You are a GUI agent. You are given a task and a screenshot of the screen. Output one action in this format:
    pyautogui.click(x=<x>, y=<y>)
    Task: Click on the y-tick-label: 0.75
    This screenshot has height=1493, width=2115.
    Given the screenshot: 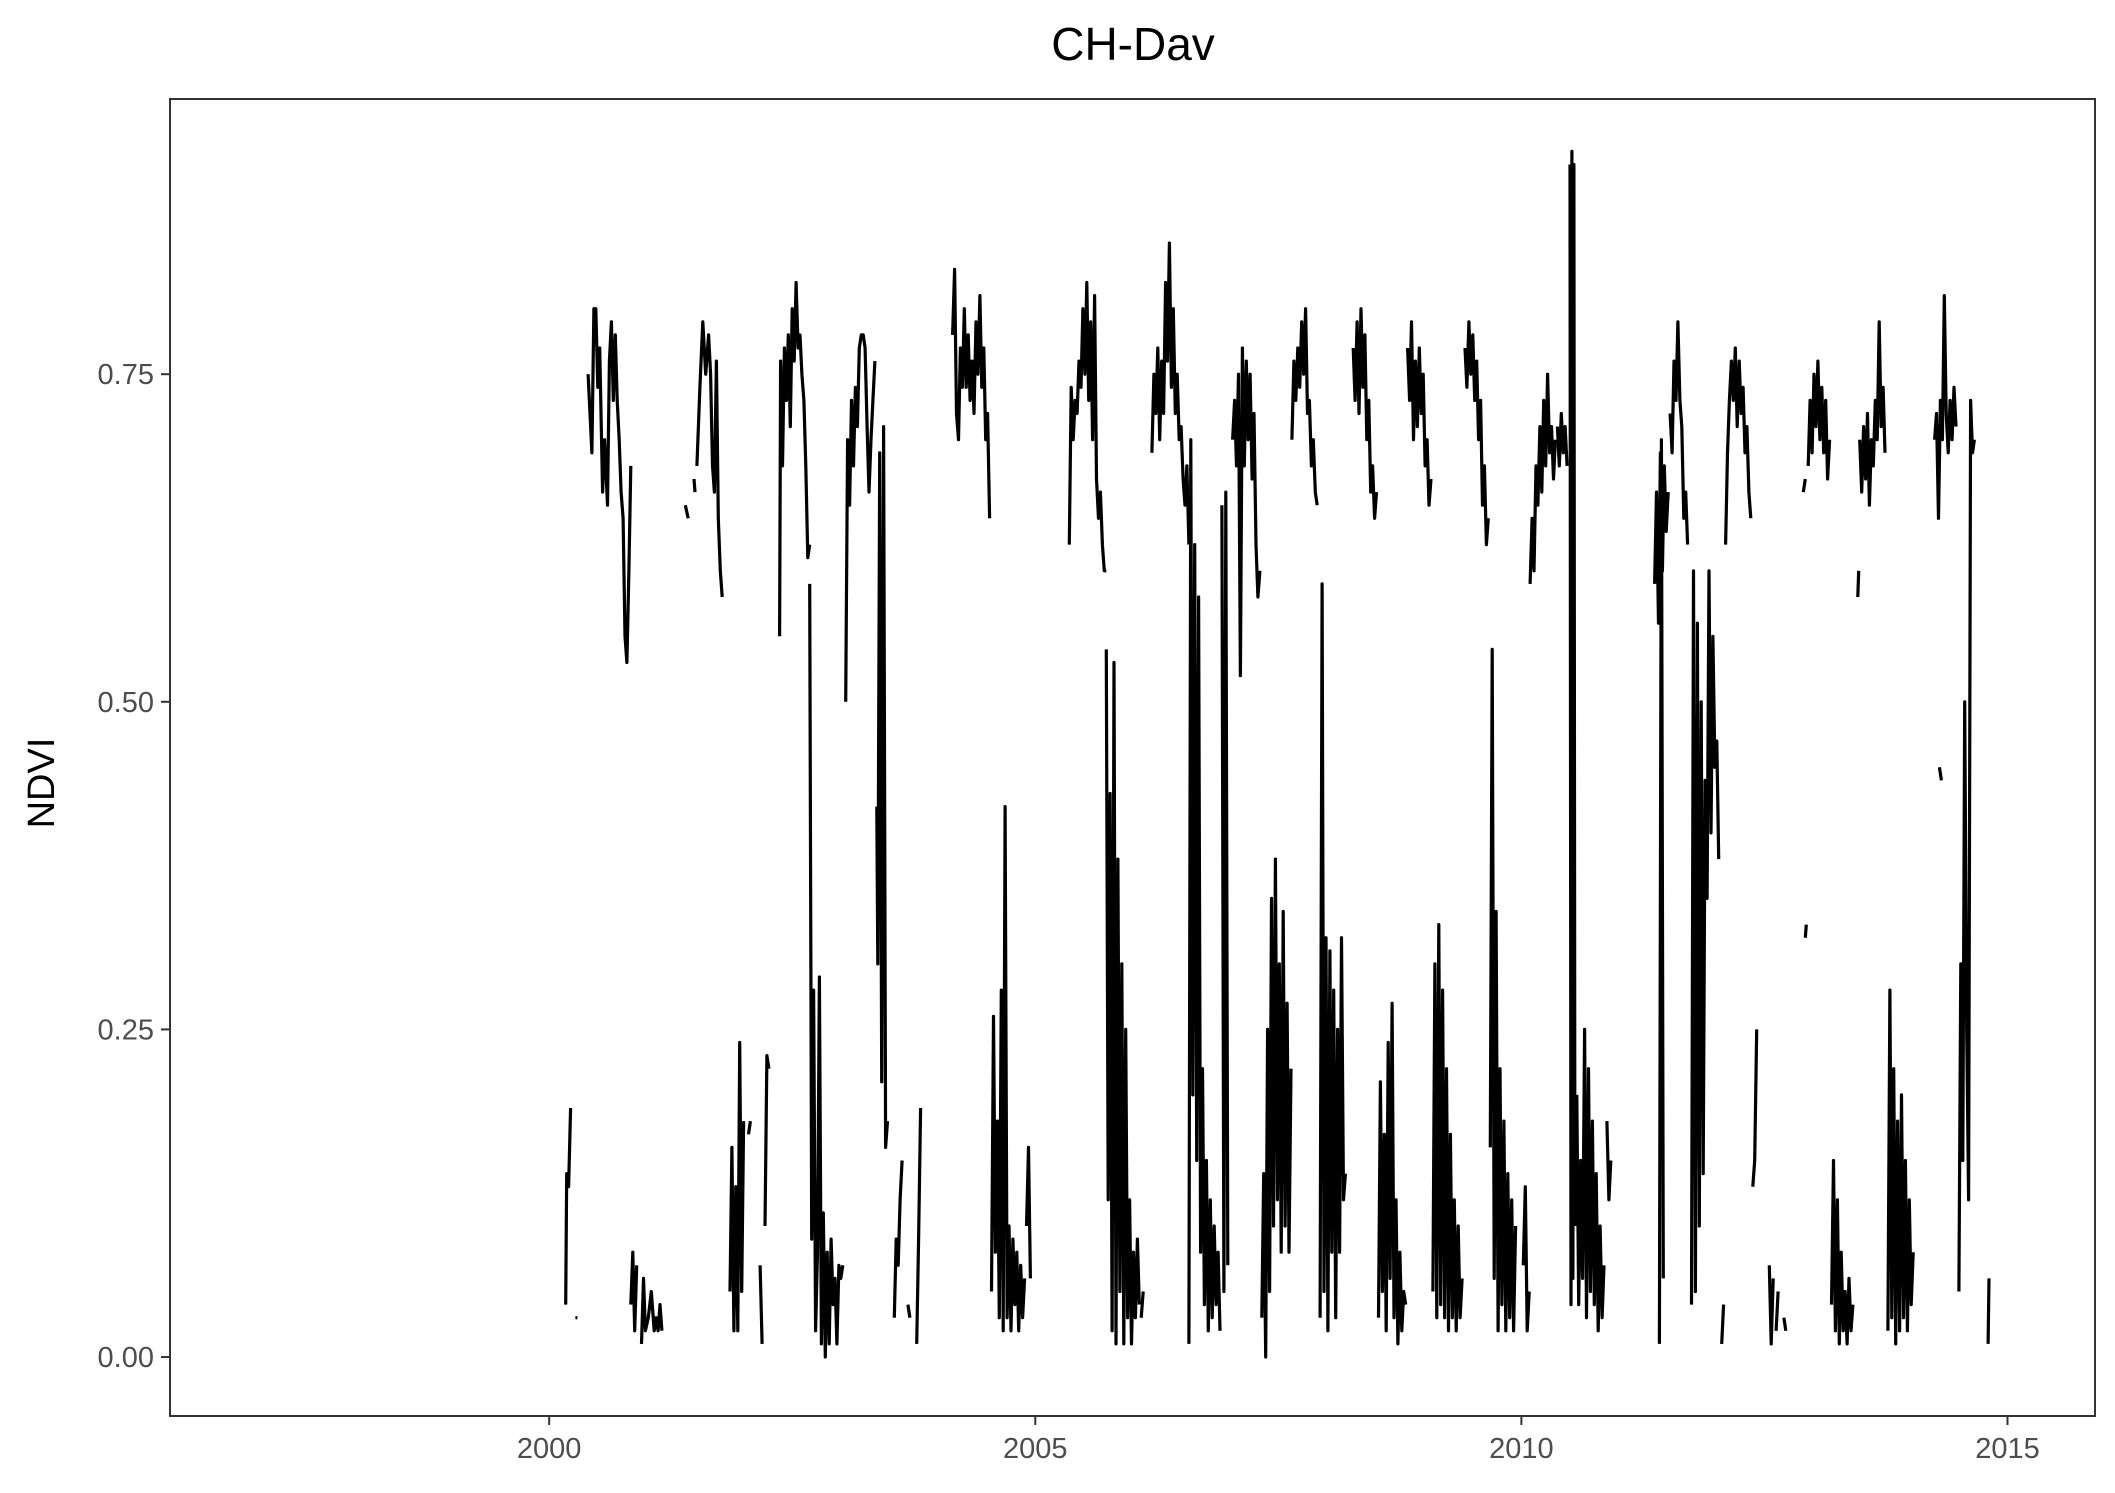 What is the action you would take?
    pyautogui.click(x=126, y=375)
    